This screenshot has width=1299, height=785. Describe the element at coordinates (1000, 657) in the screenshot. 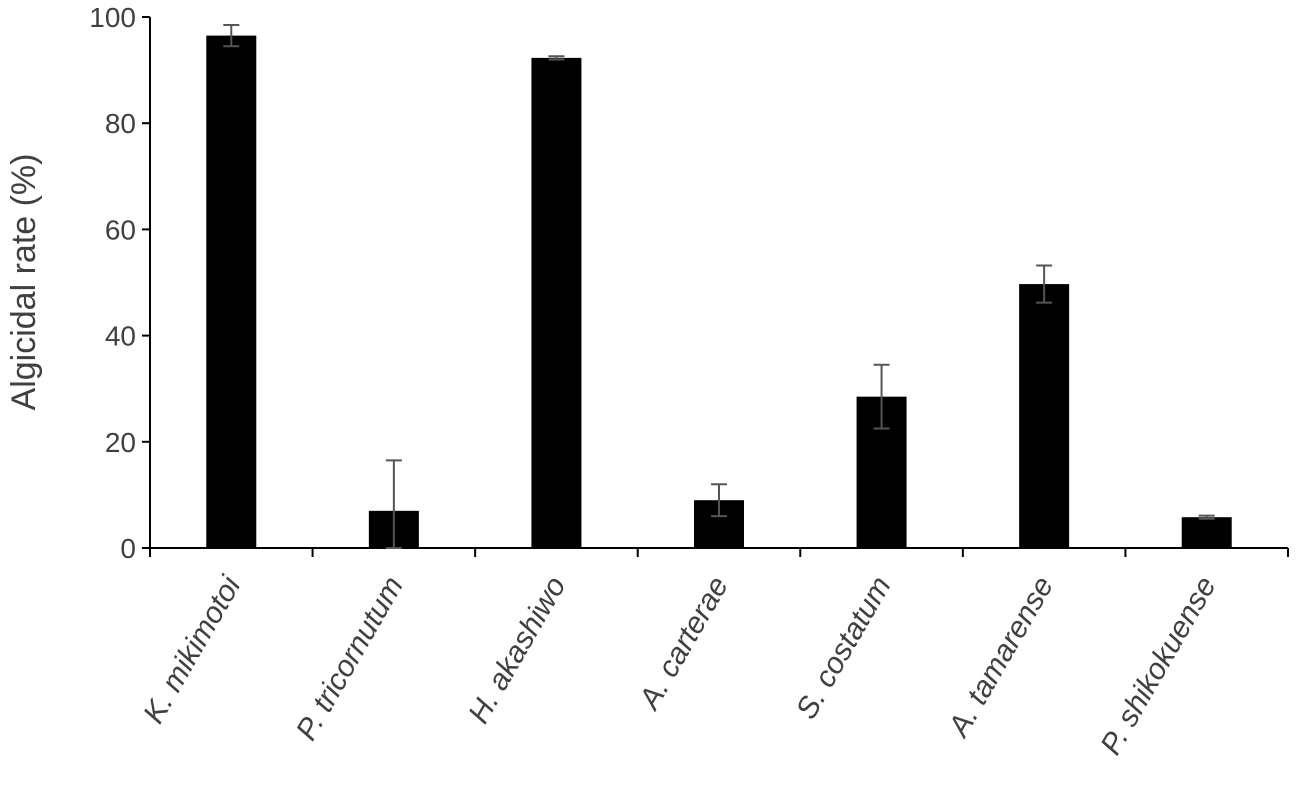

I see `x-category-label: A. tamarense` at that location.